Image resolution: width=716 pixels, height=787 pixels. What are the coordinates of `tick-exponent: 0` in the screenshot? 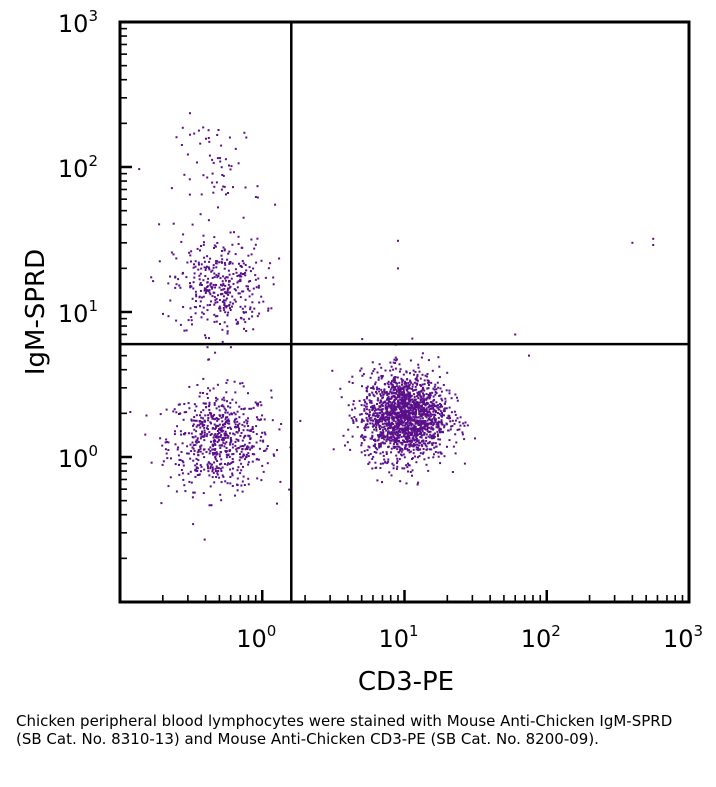 It's located at (272, 631).